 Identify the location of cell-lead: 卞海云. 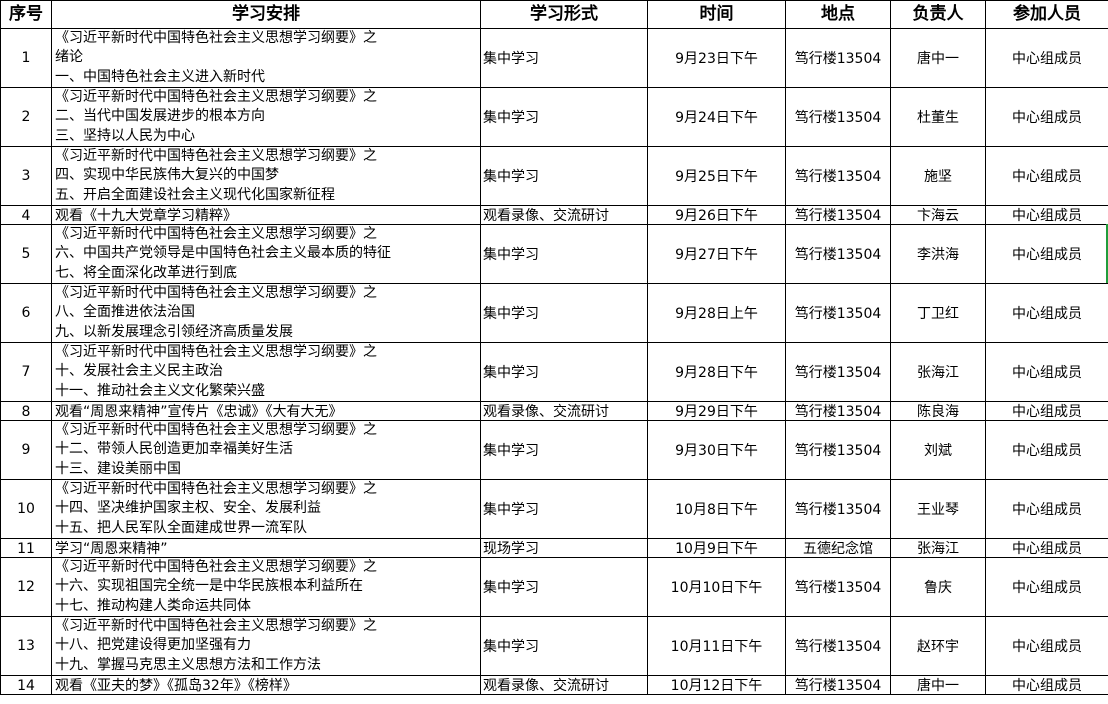
(938, 215).